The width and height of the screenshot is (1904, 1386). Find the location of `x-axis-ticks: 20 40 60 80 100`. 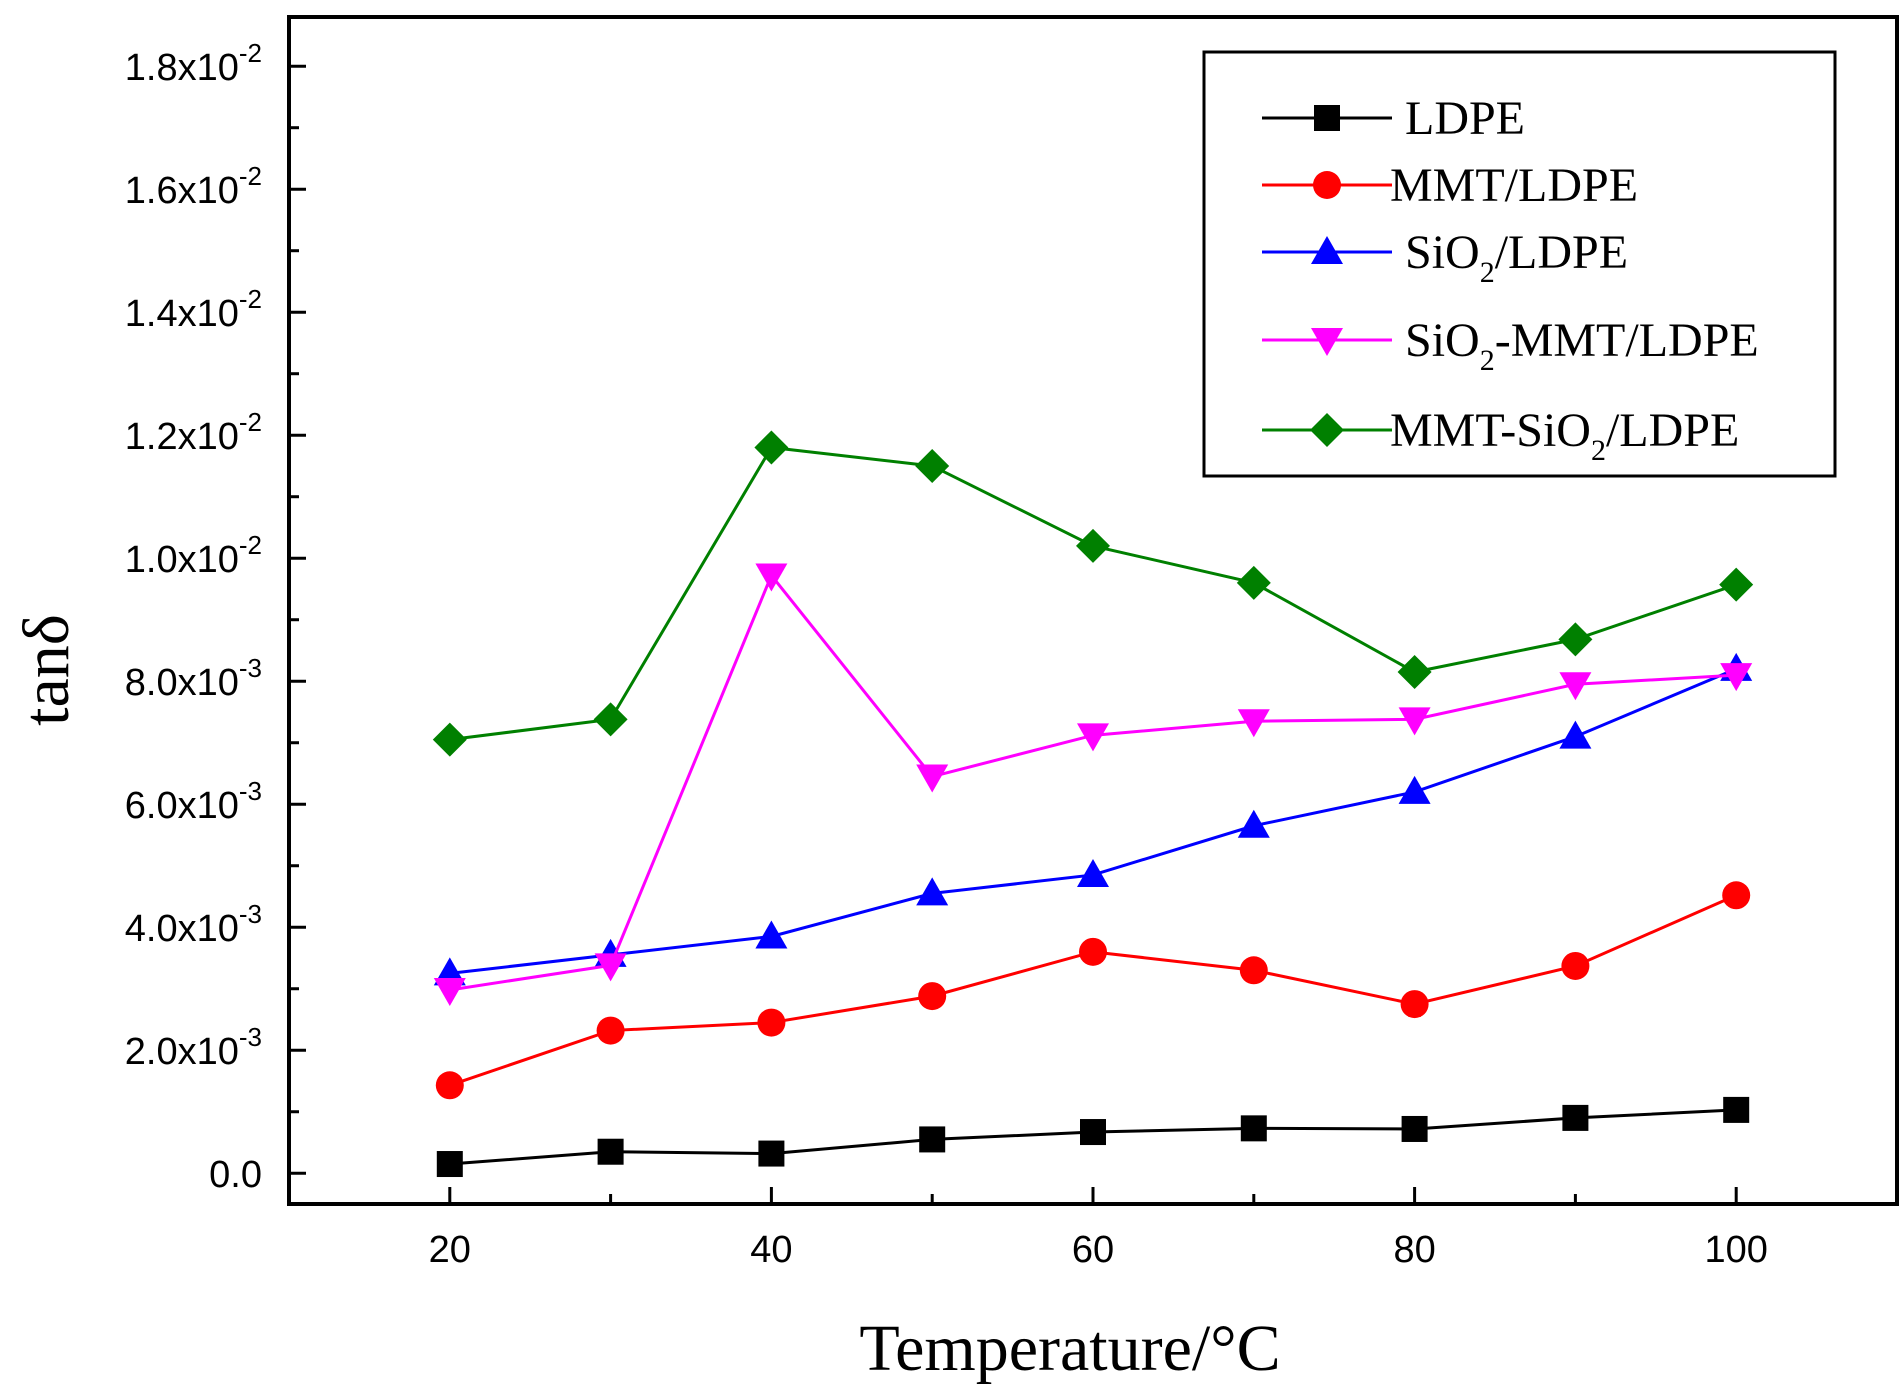

x-axis-ticks: 20 40 60 80 100 is located at coordinates (1098, 1229).